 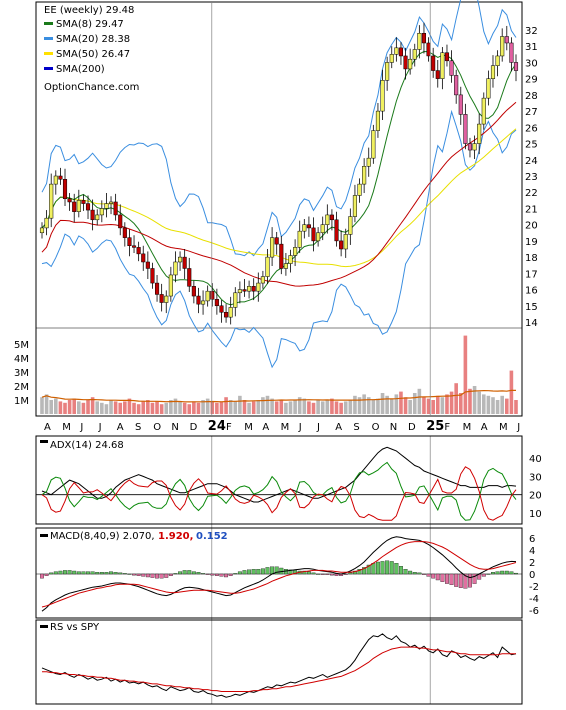 I want to click on adx-line, so click(x=279, y=474).